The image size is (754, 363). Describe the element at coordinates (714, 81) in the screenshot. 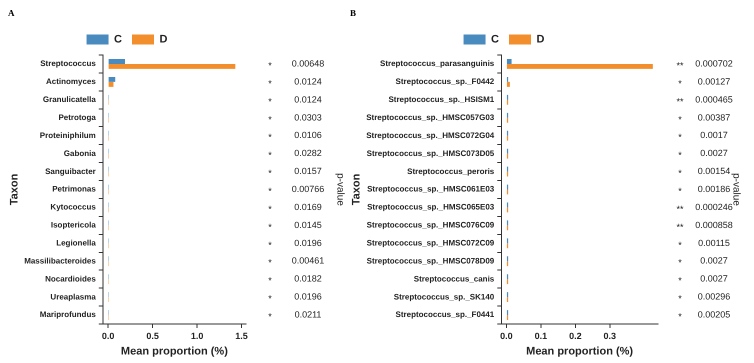

I see `text: 0.00127` at that location.